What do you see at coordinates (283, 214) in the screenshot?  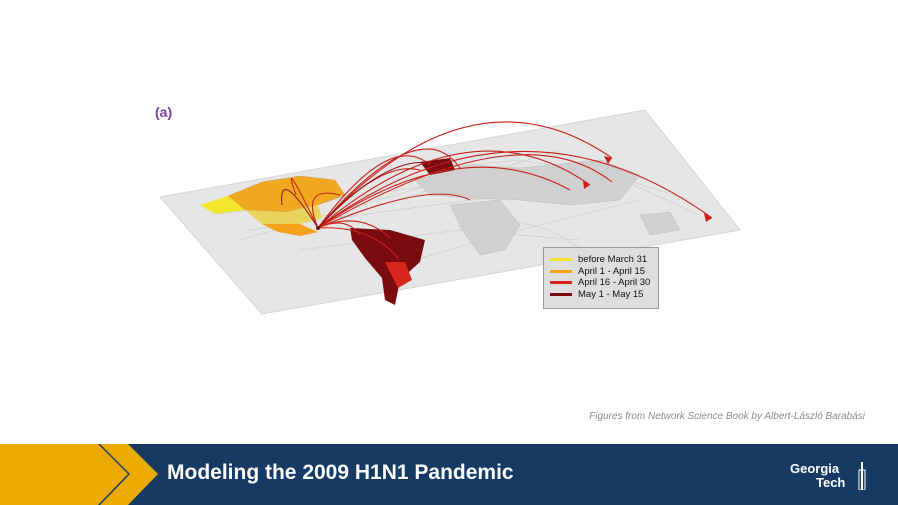 I see `usa-region` at bounding box center [283, 214].